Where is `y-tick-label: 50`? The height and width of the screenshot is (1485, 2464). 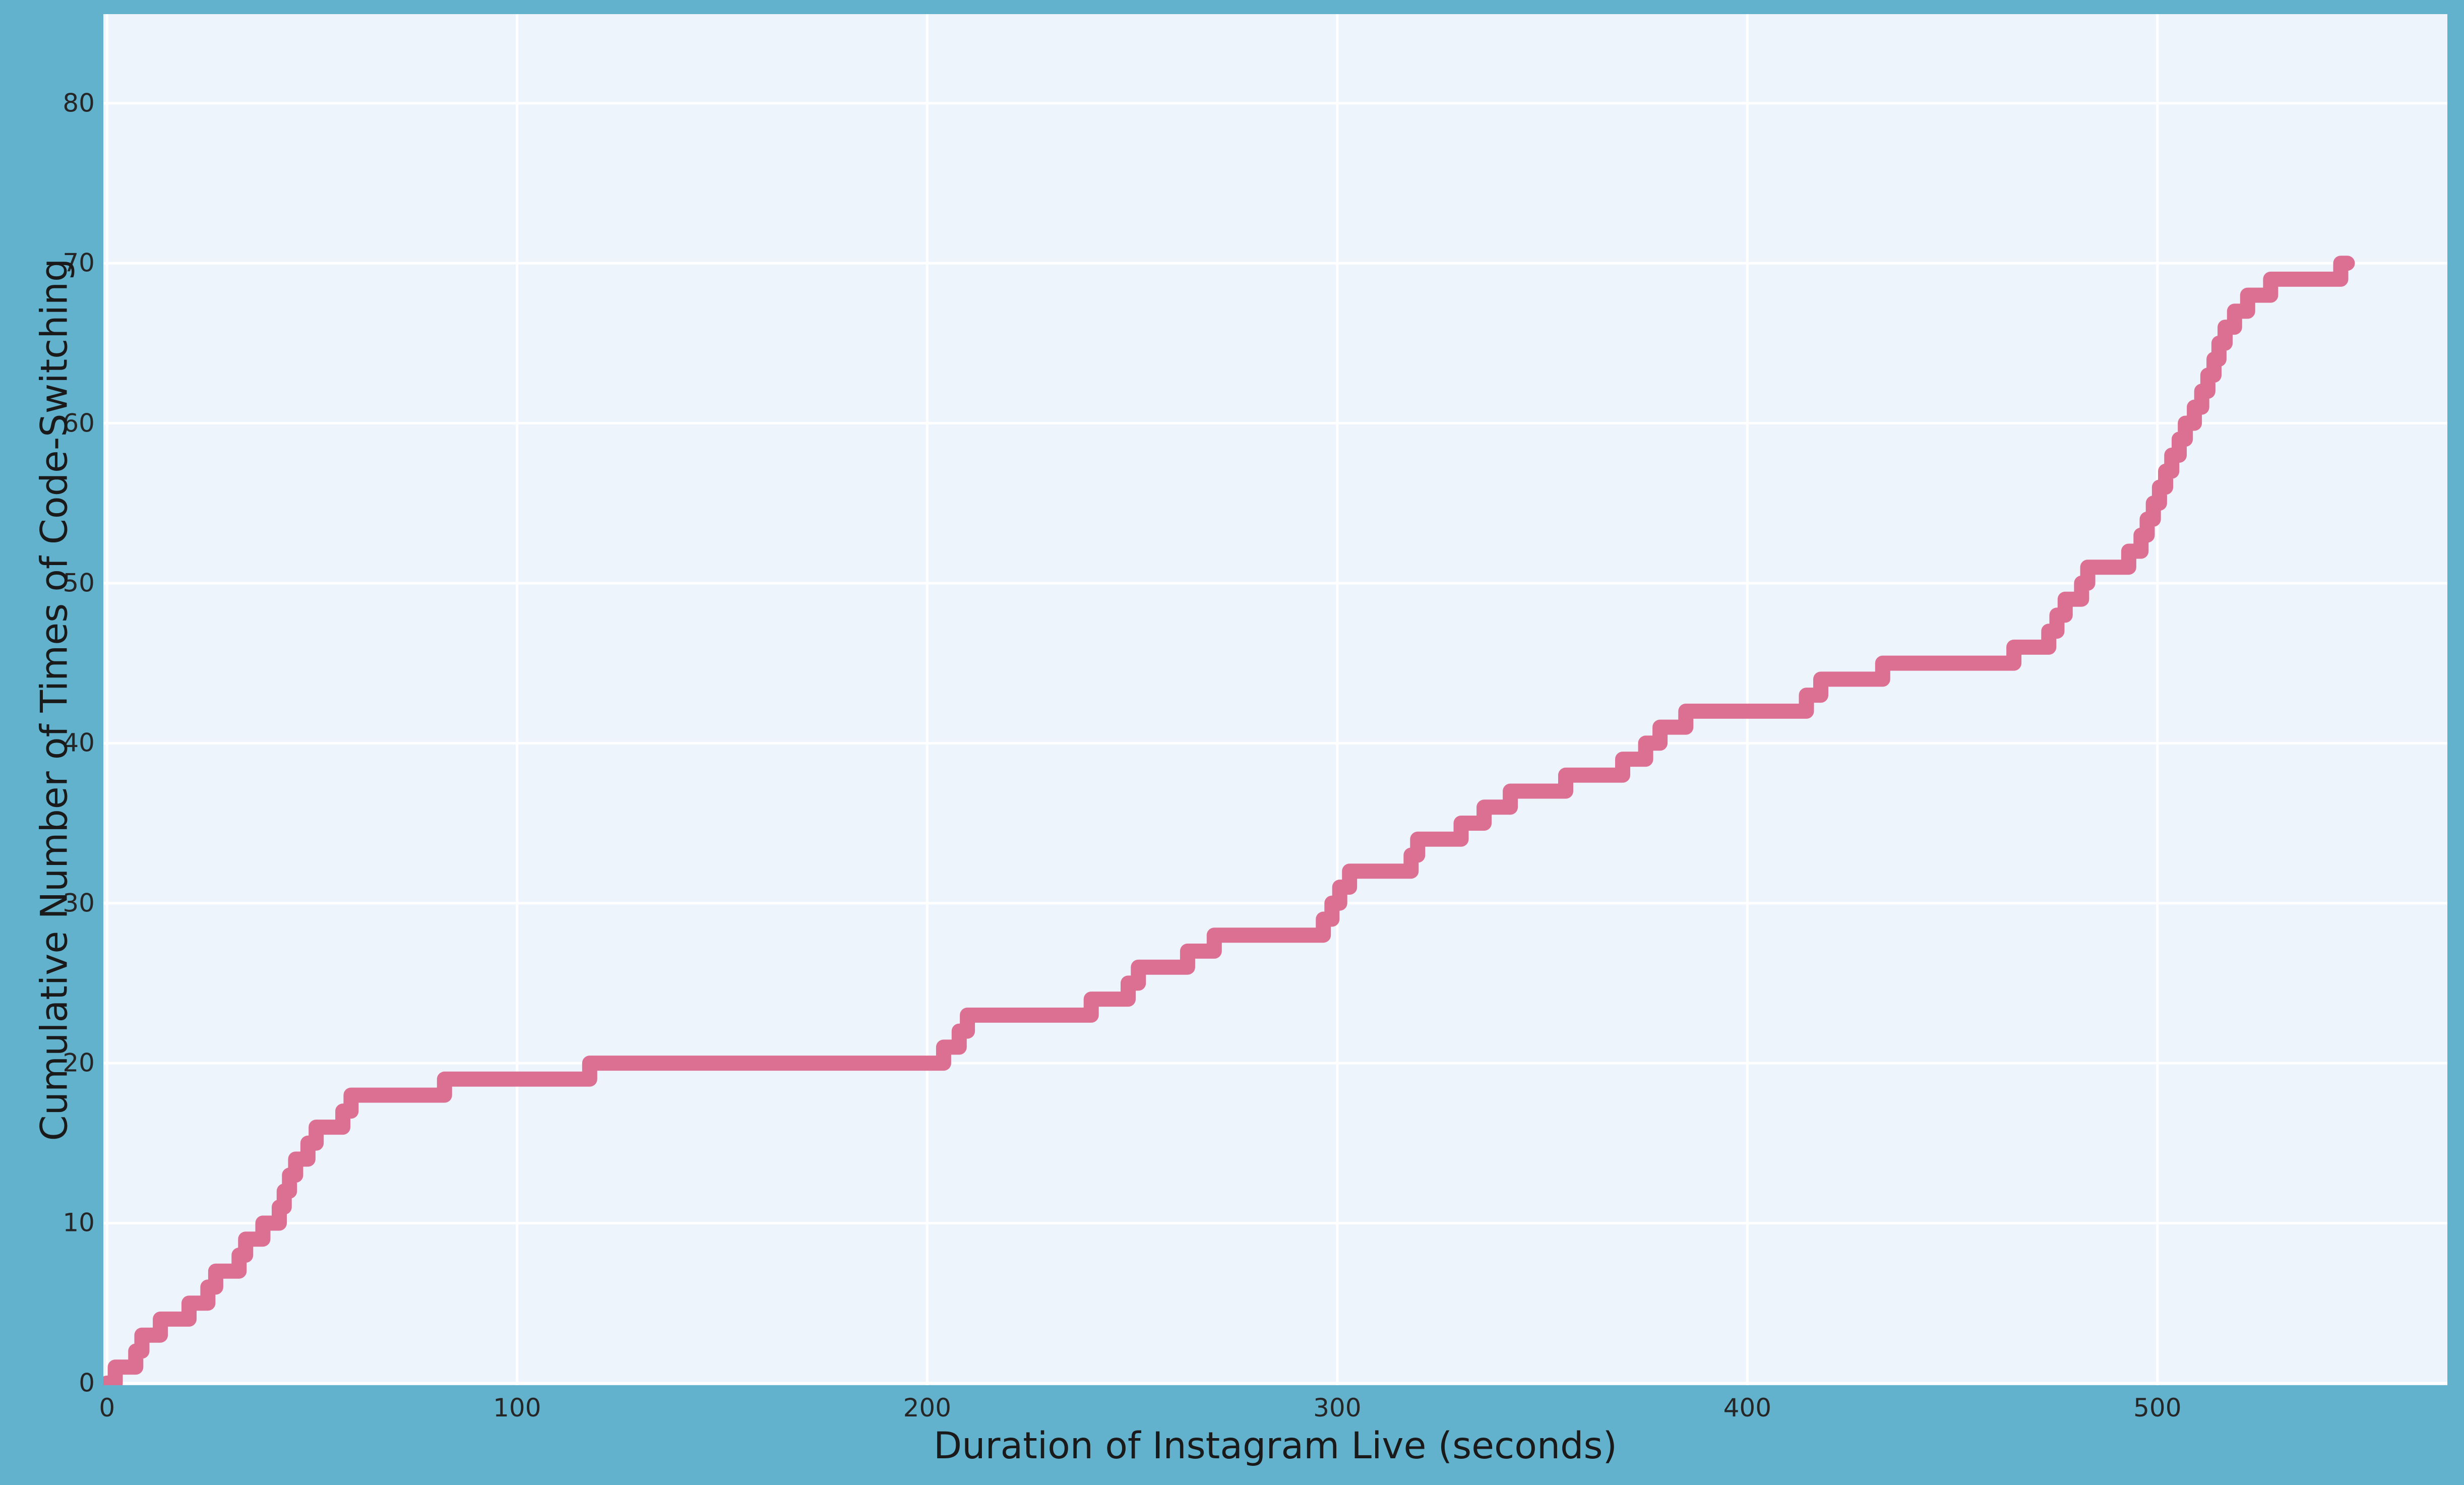
y-tick-label: 50 is located at coordinates (79, 583).